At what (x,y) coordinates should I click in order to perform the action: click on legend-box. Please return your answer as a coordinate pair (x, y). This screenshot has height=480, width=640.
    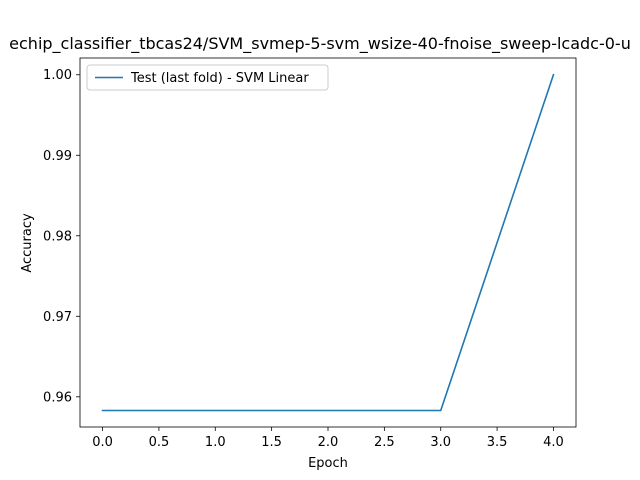
    Looking at the image, I should click on (207, 77).